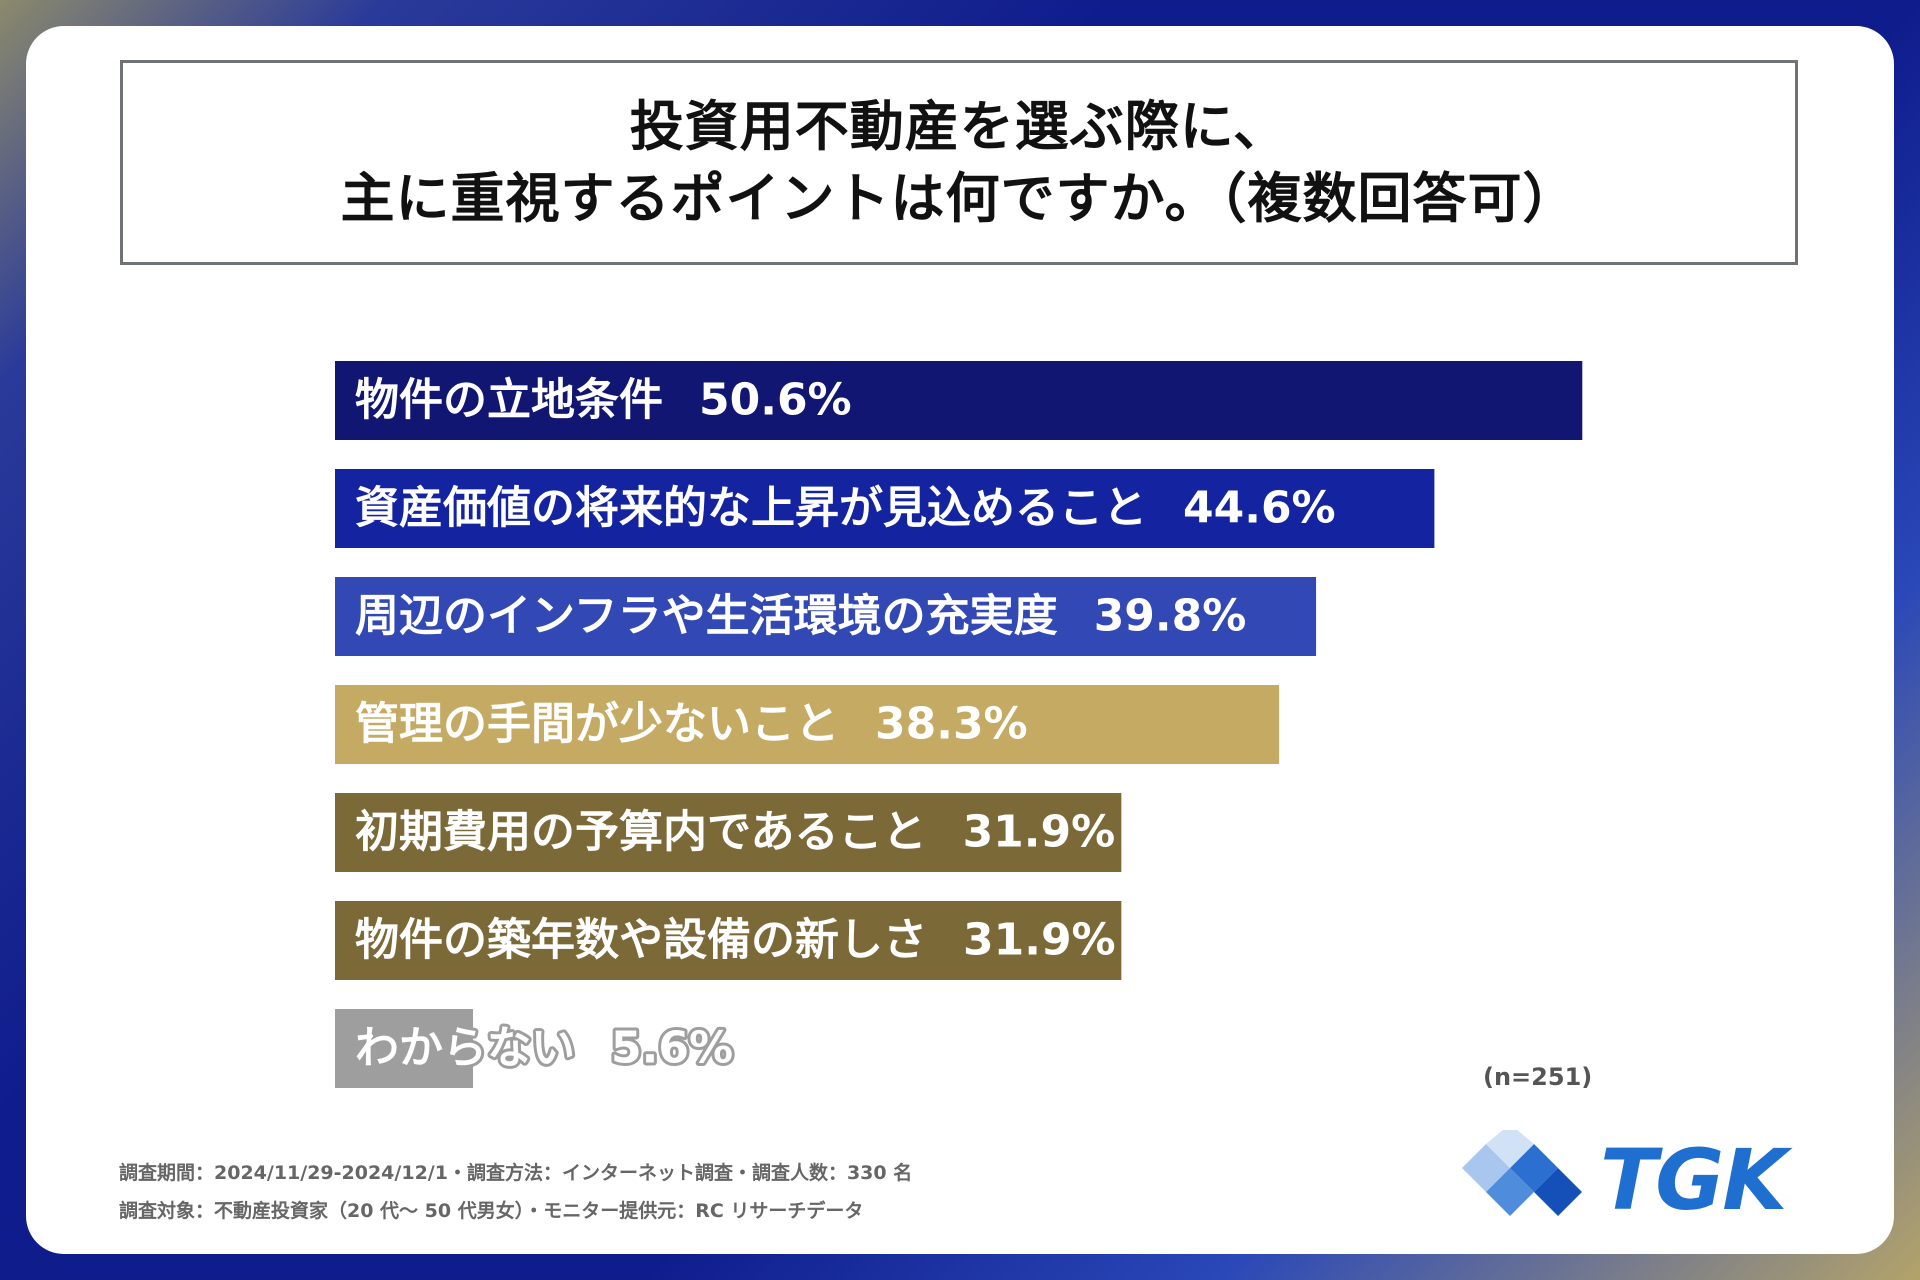  What do you see at coordinates (1522, 1170) in the screenshot?
I see `logo-mark-icon` at bounding box center [1522, 1170].